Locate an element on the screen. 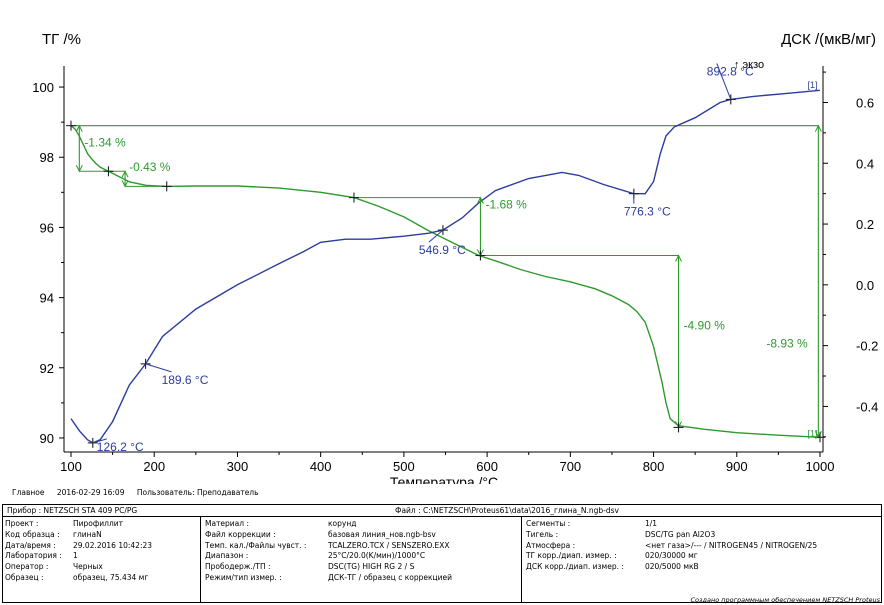 The height and width of the screenshot is (605, 884). y-left-tick-label: 92 is located at coordinates (47, 368).